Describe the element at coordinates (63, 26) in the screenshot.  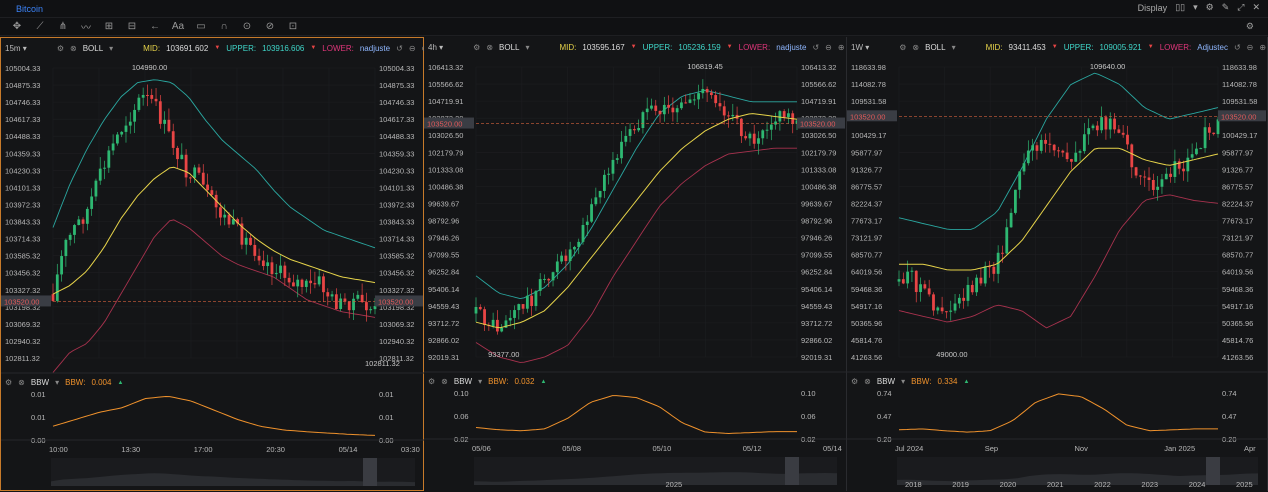
I see `pitchfork-icon: ⋔` at that location.